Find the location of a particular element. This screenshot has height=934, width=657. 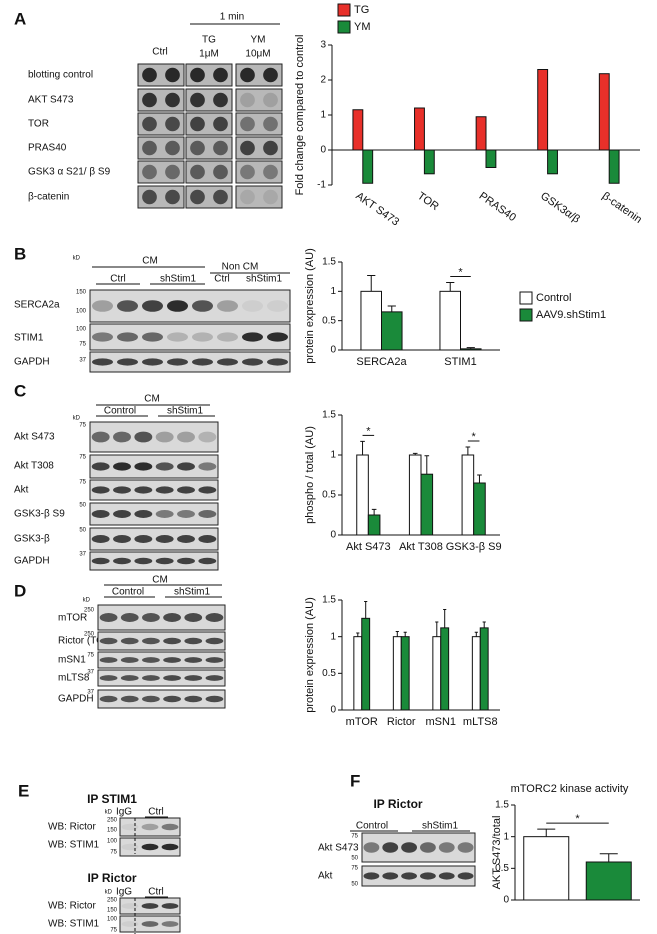

blot-label: YM is located at coordinates (258, 40).